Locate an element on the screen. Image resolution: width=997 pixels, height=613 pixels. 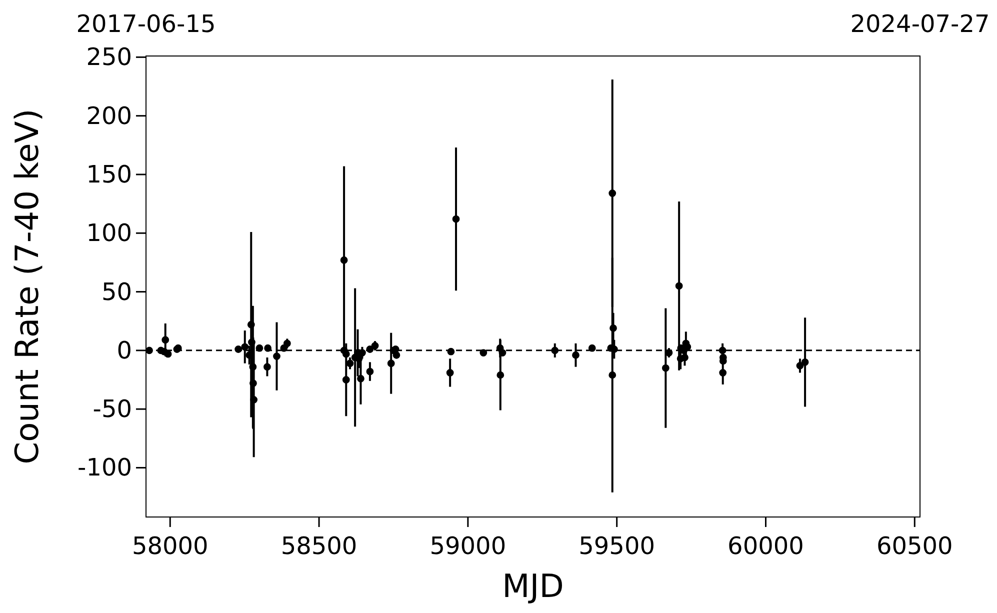
y-tick-label: 200 is located at coordinates (109, 116).